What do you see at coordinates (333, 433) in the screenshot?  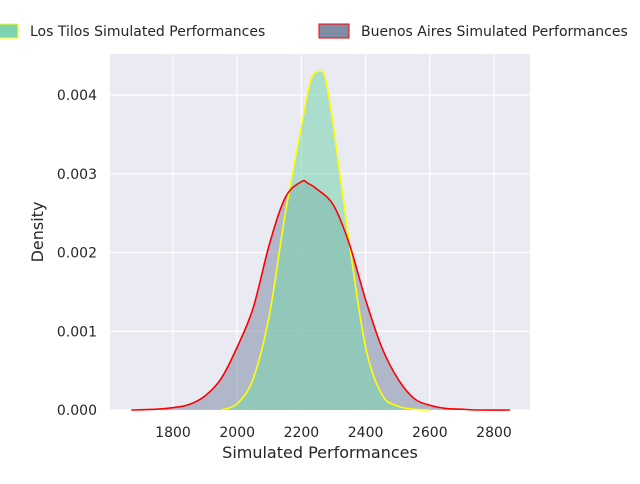 I see `x-tick-labels: 1800 2000 2200 2400 2600 2800` at bounding box center [333, 433].